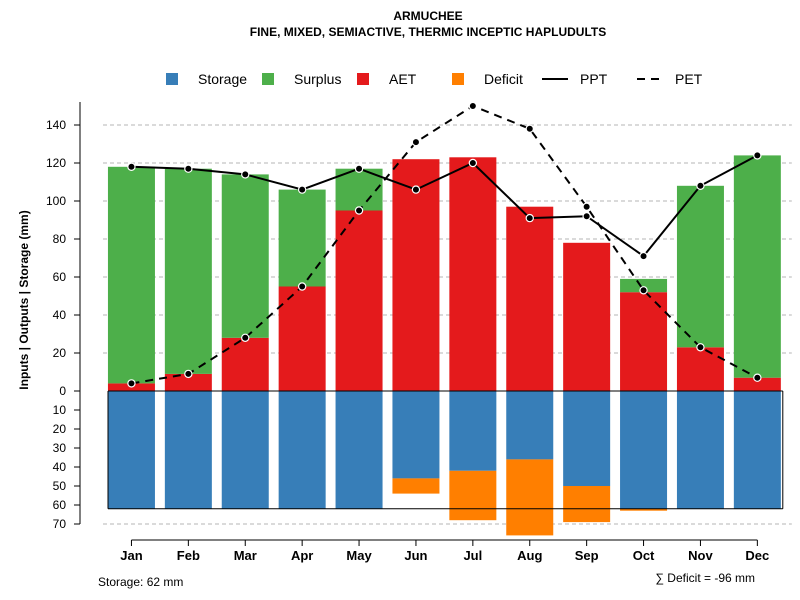  What do you see at coordinates (60, 524) in the screenshot?
I see `y-tick-label: 70` at bounding box center [60, 524].